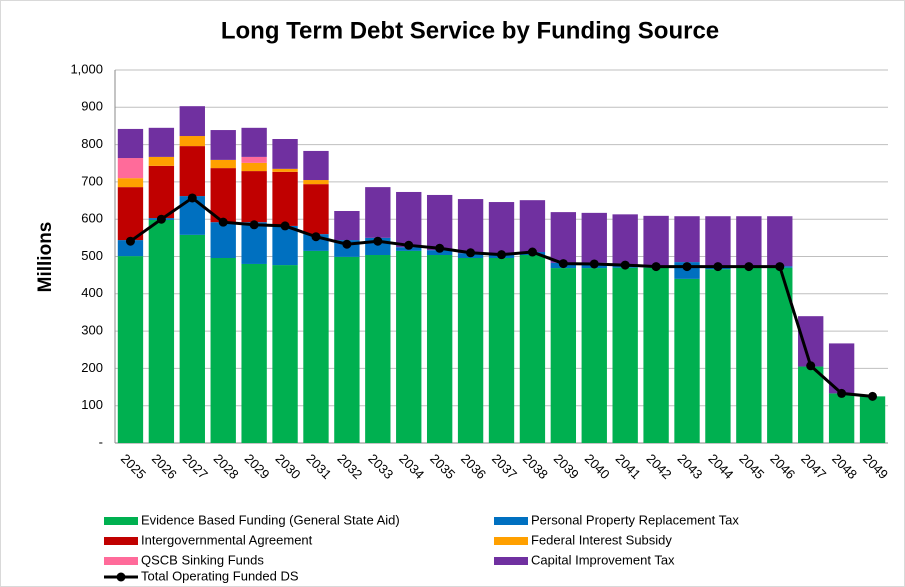 The image size is (905, 587). Describe the element at coordinates (601, 539) in the screenshot. I see `legend-label: Federal Interest Subsidy` at that location.